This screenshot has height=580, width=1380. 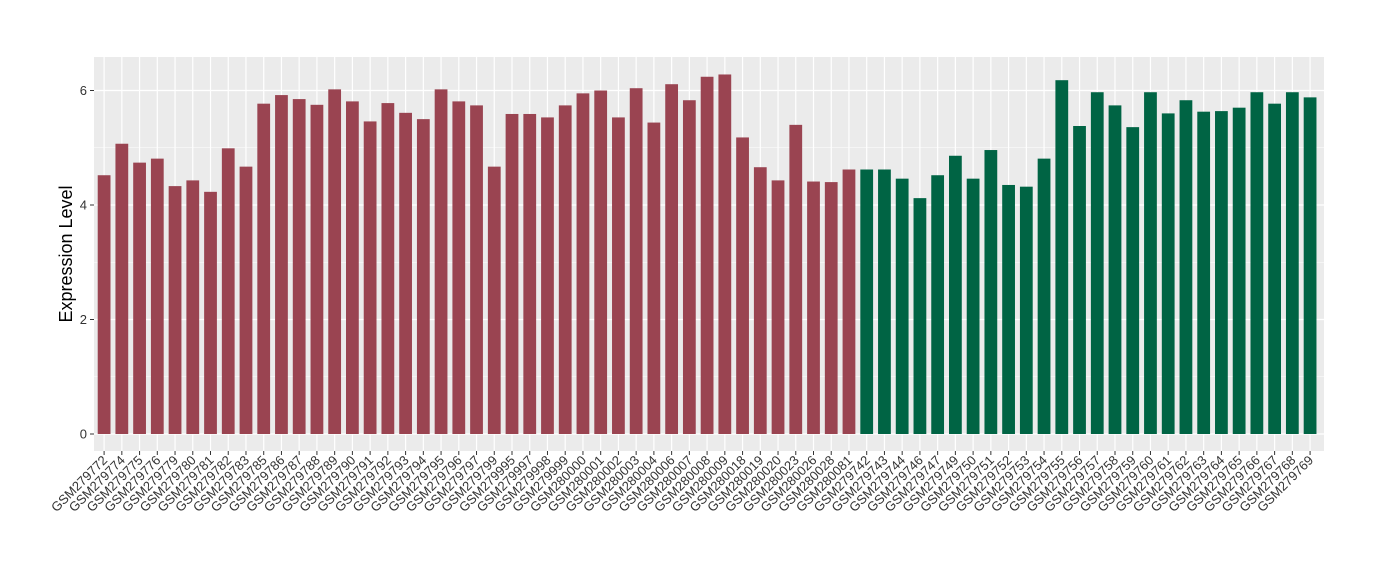 What do you see at coordinates (83, 434) in the screenshot?
I see `y-tick-label: 0` at bounding box center [83, 434].